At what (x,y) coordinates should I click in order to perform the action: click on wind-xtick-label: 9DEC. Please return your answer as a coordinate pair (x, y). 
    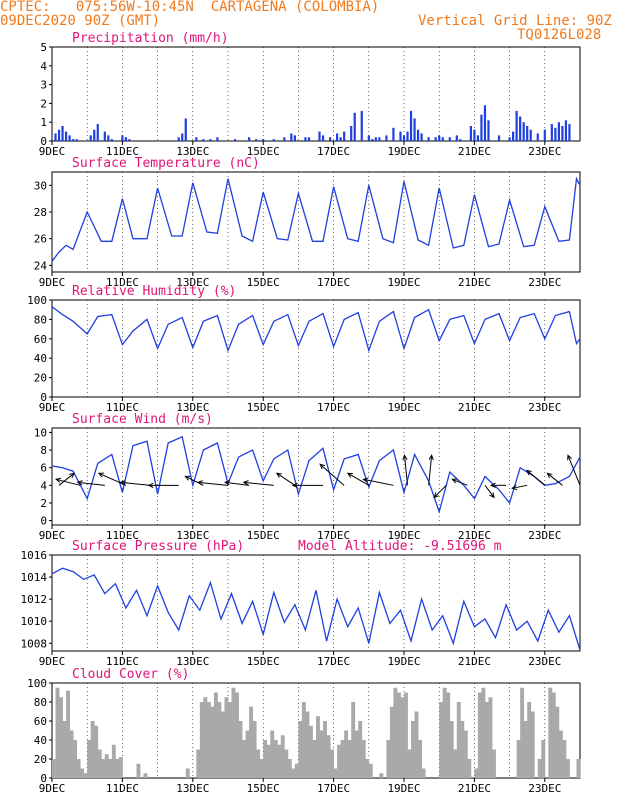
    Looking at the image, I should click on (52, 535).